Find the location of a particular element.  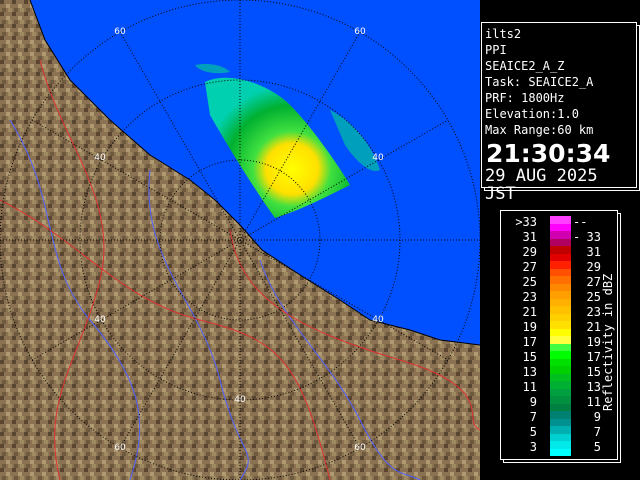

legend-row: 15 17 is located at coordinates (559, 357).